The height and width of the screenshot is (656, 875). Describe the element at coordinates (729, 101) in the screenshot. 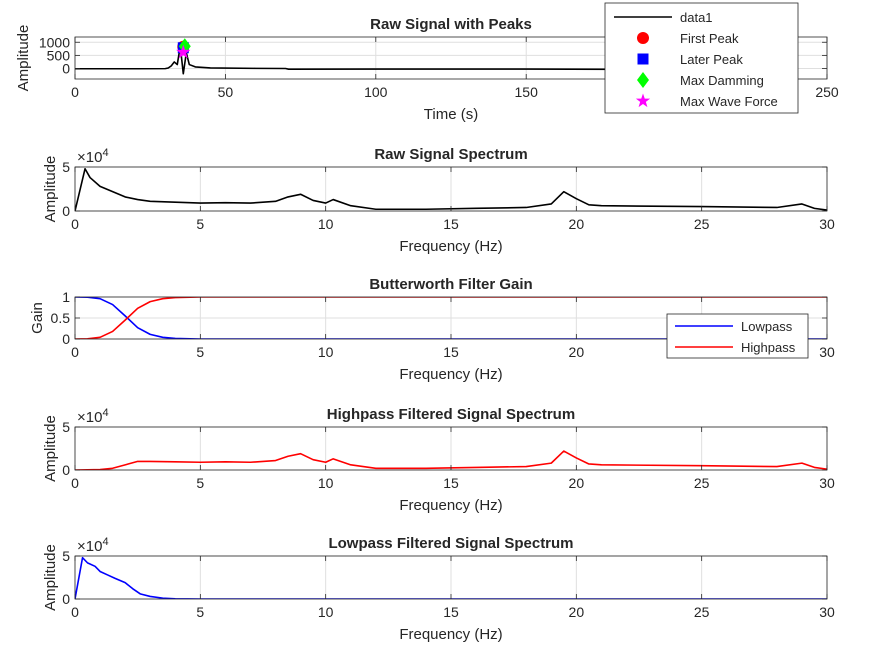

I see `legend-entry: Max Wave Force` at that location.